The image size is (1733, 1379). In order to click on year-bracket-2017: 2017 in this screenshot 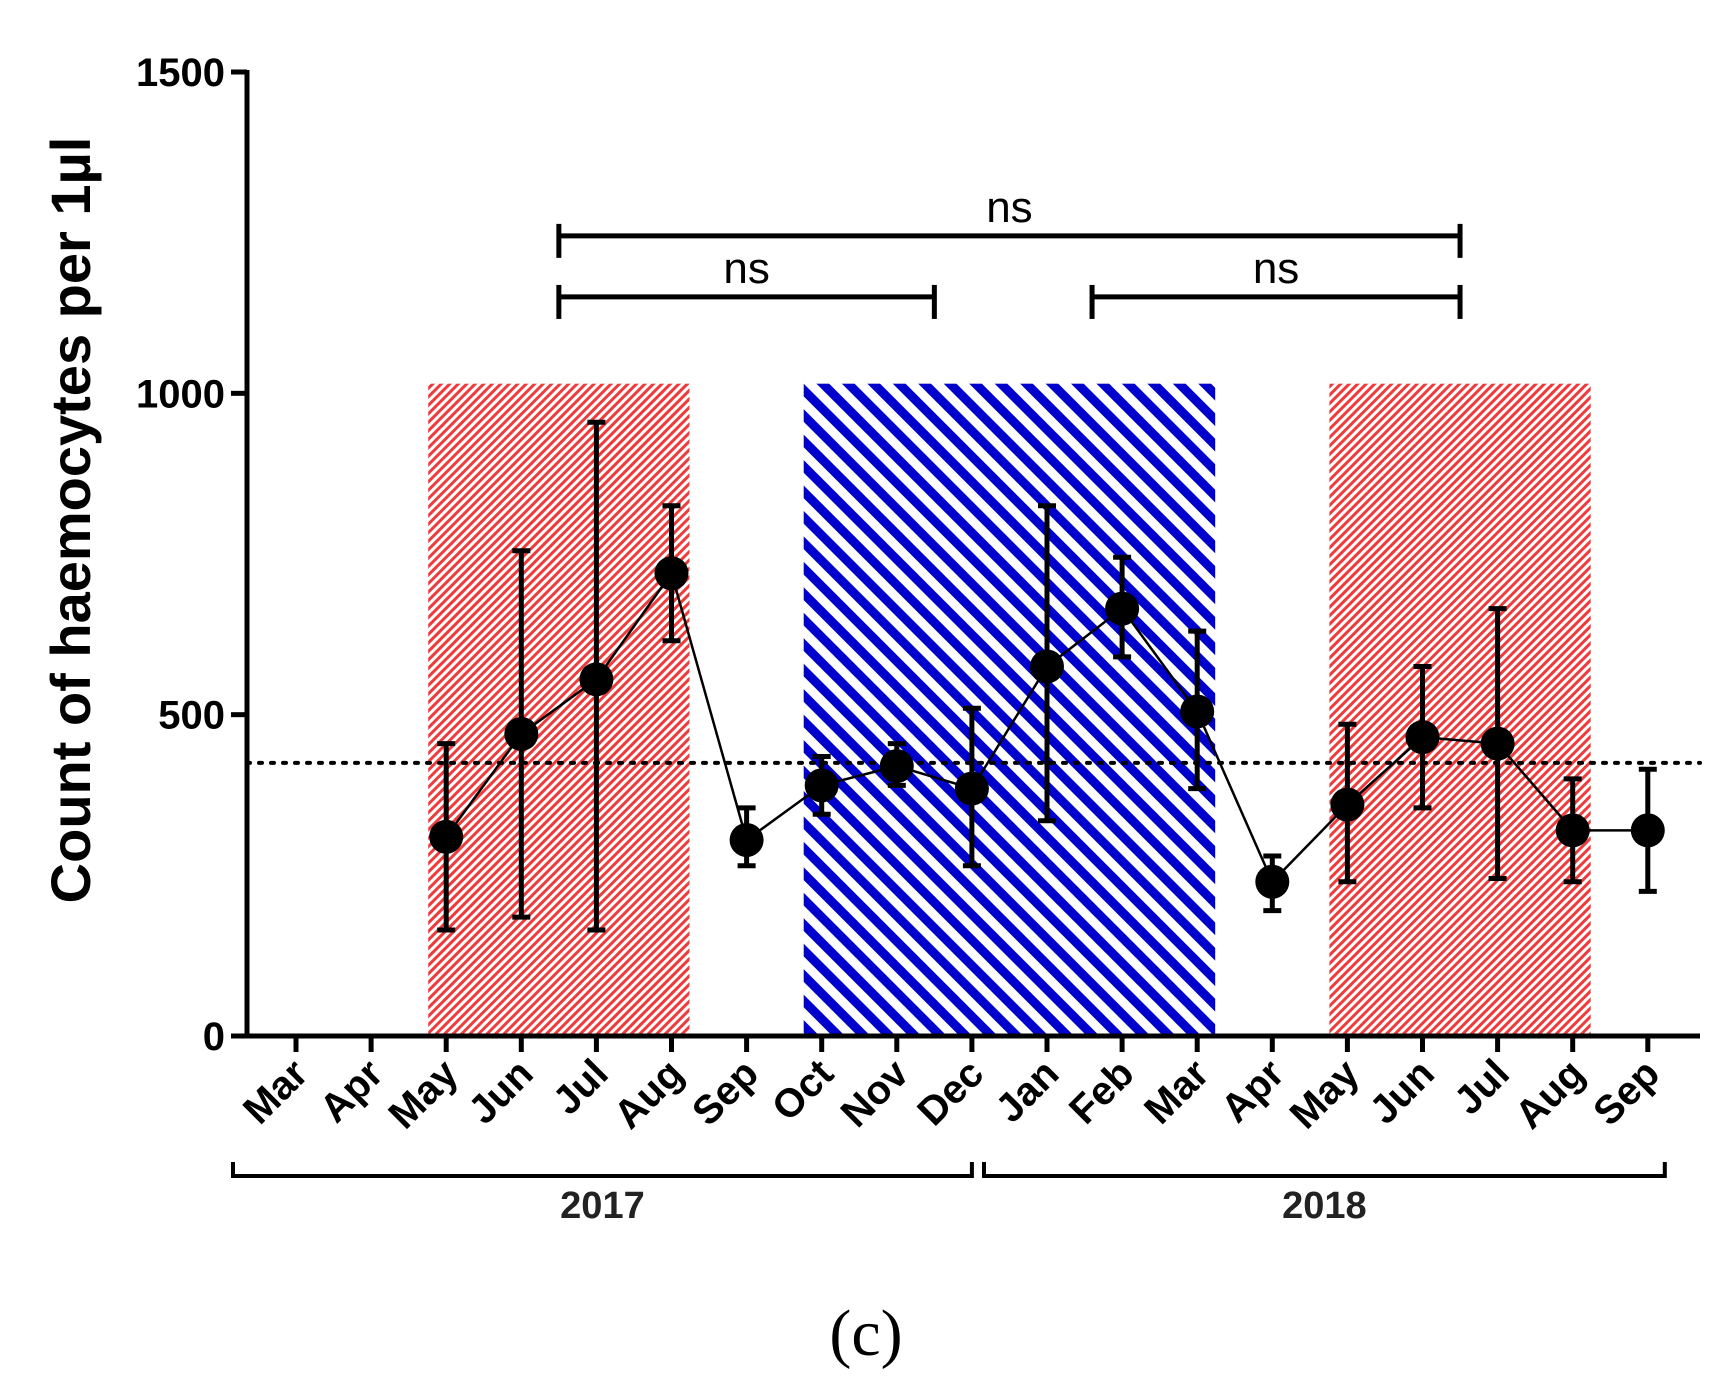, I will do `click(602, 1194)`.